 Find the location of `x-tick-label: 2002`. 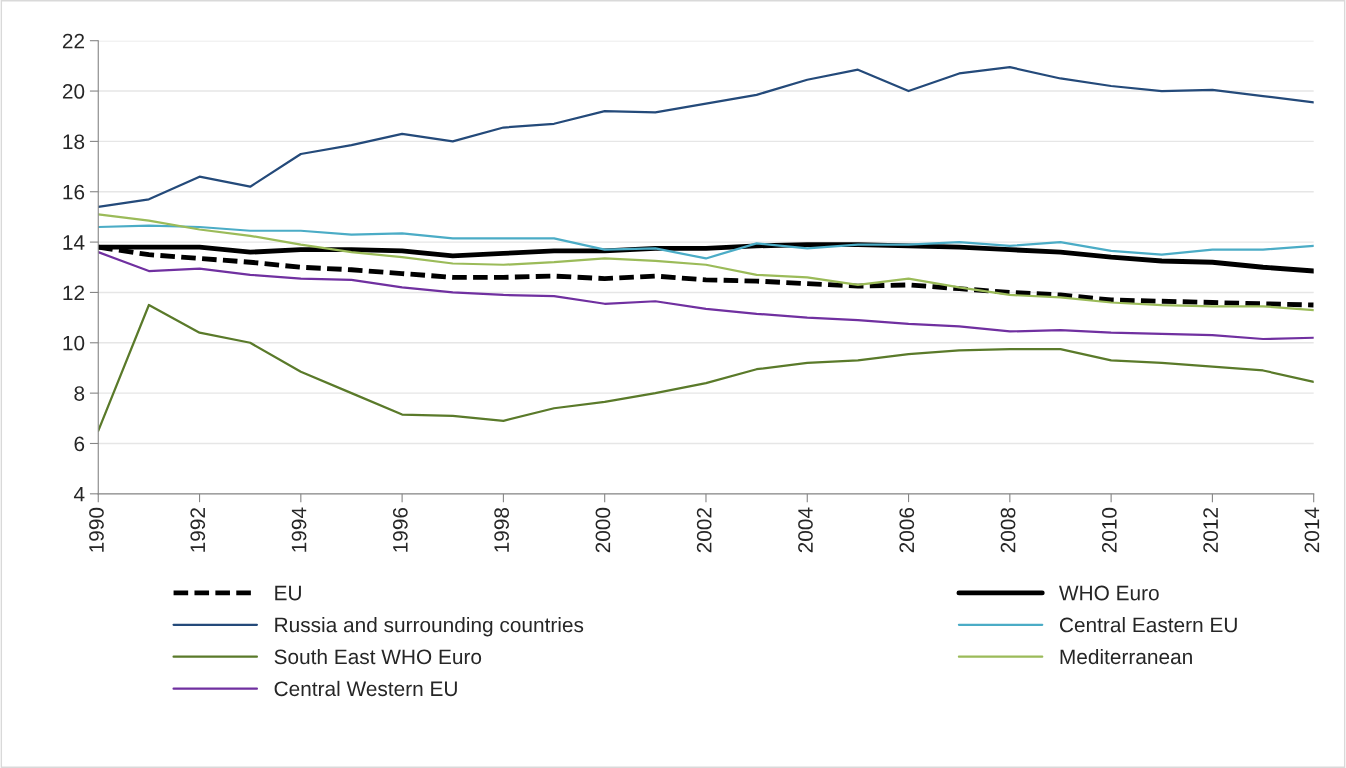

x-tick-label: 2002 is located at coordinates (704, 530).